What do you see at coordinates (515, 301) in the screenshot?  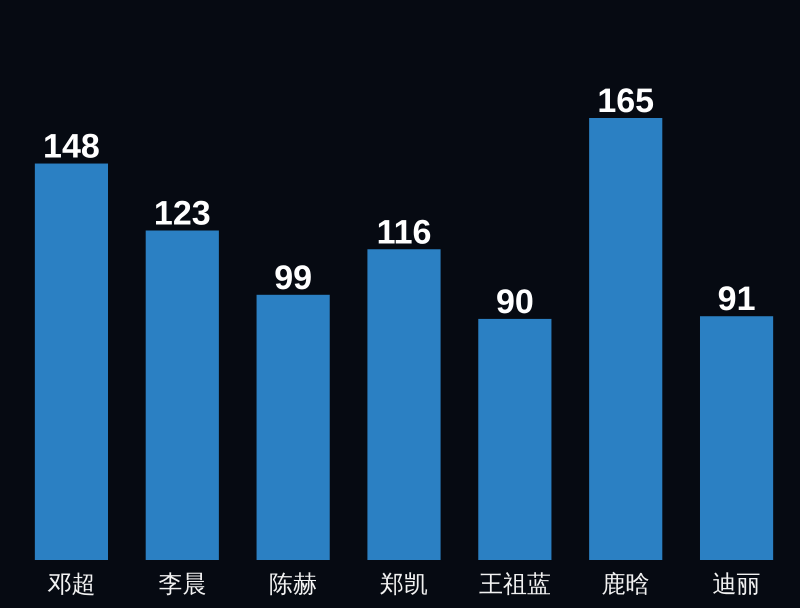 I see `data-label: 90` at bounding box center [515, 301].